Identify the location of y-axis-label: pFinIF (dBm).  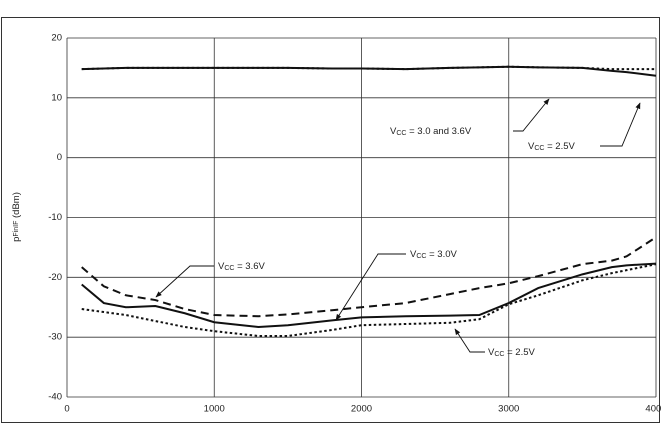
(16, 217).